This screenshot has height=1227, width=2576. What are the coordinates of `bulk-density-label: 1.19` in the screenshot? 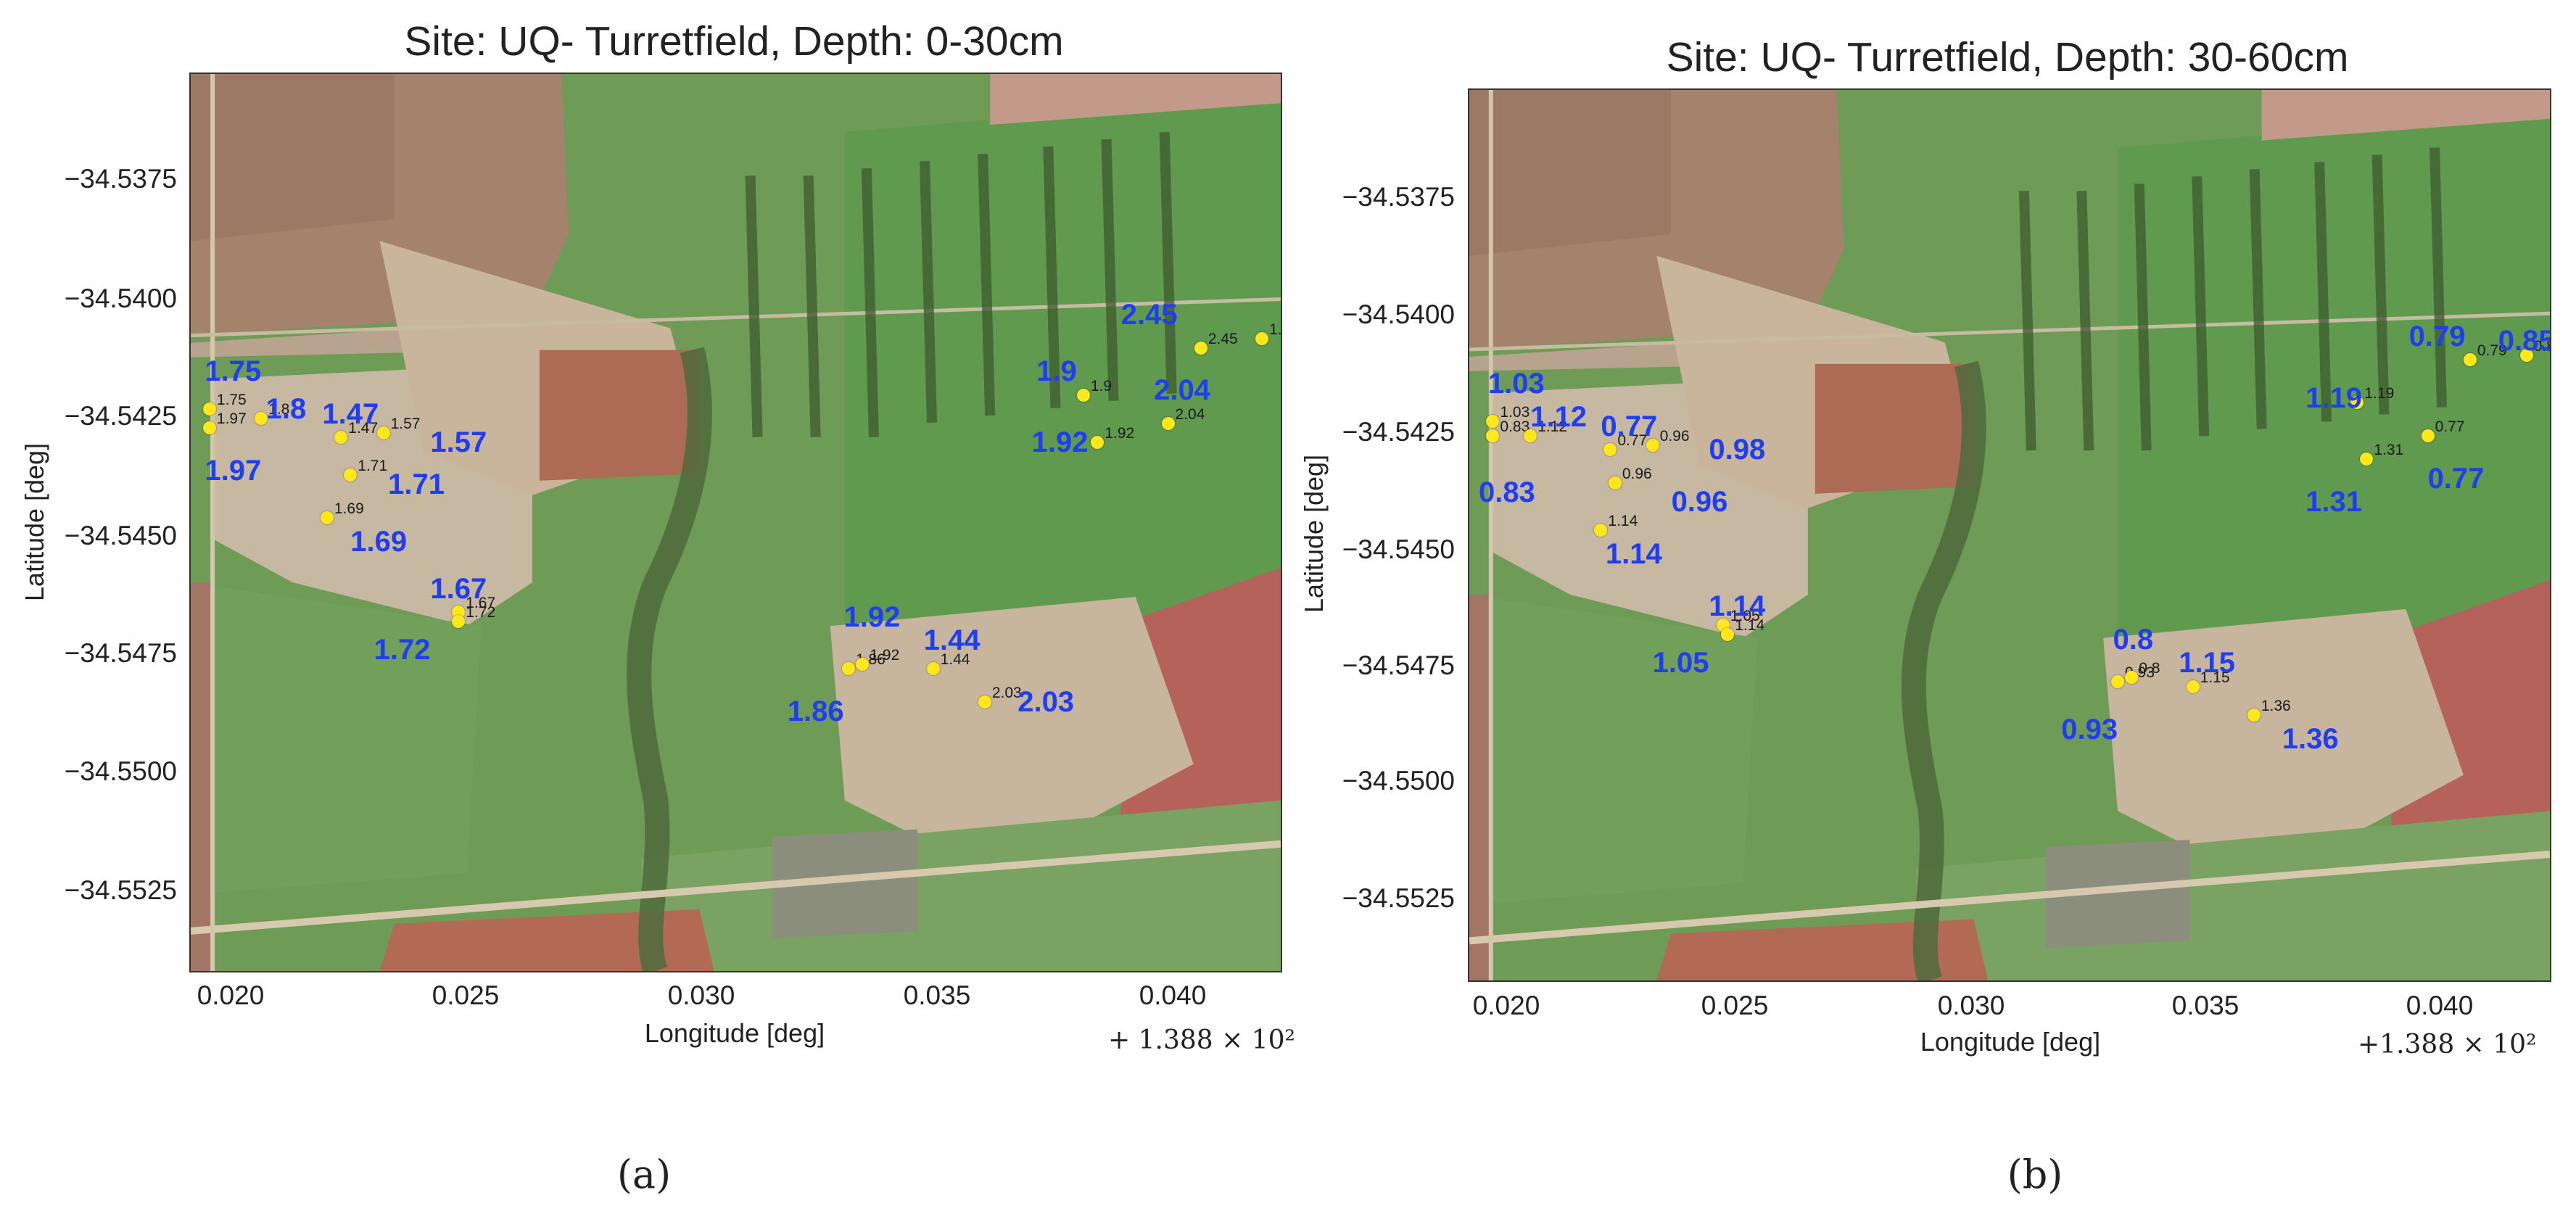 It's located at (2333, 397).